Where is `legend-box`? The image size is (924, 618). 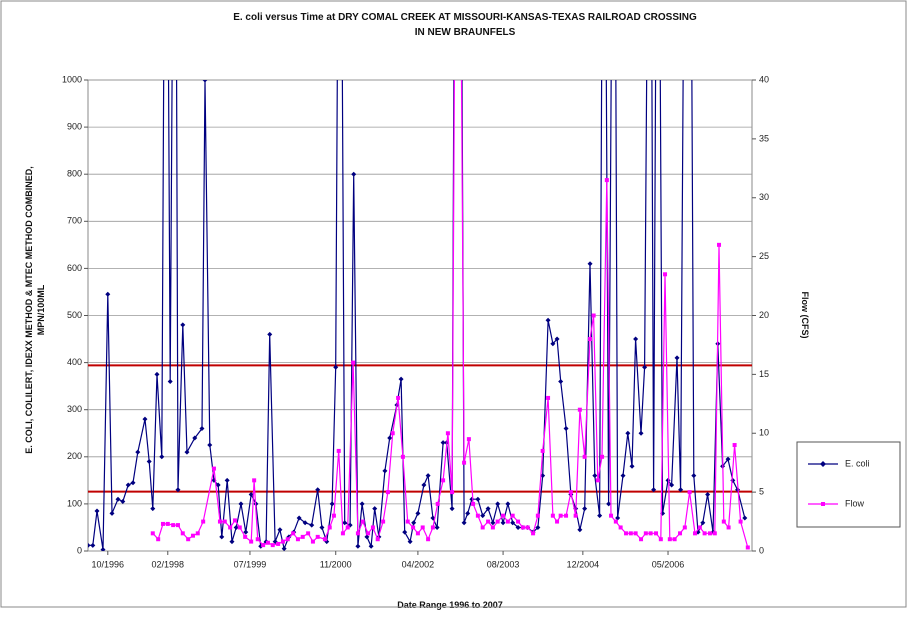
legend-box is located at coordinates (848, 484).